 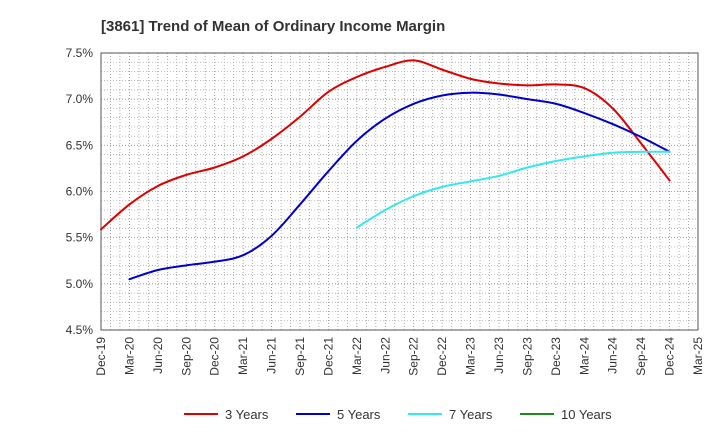 I want to click on x-tick-label: Sep-21, so click(x=300, y=356).